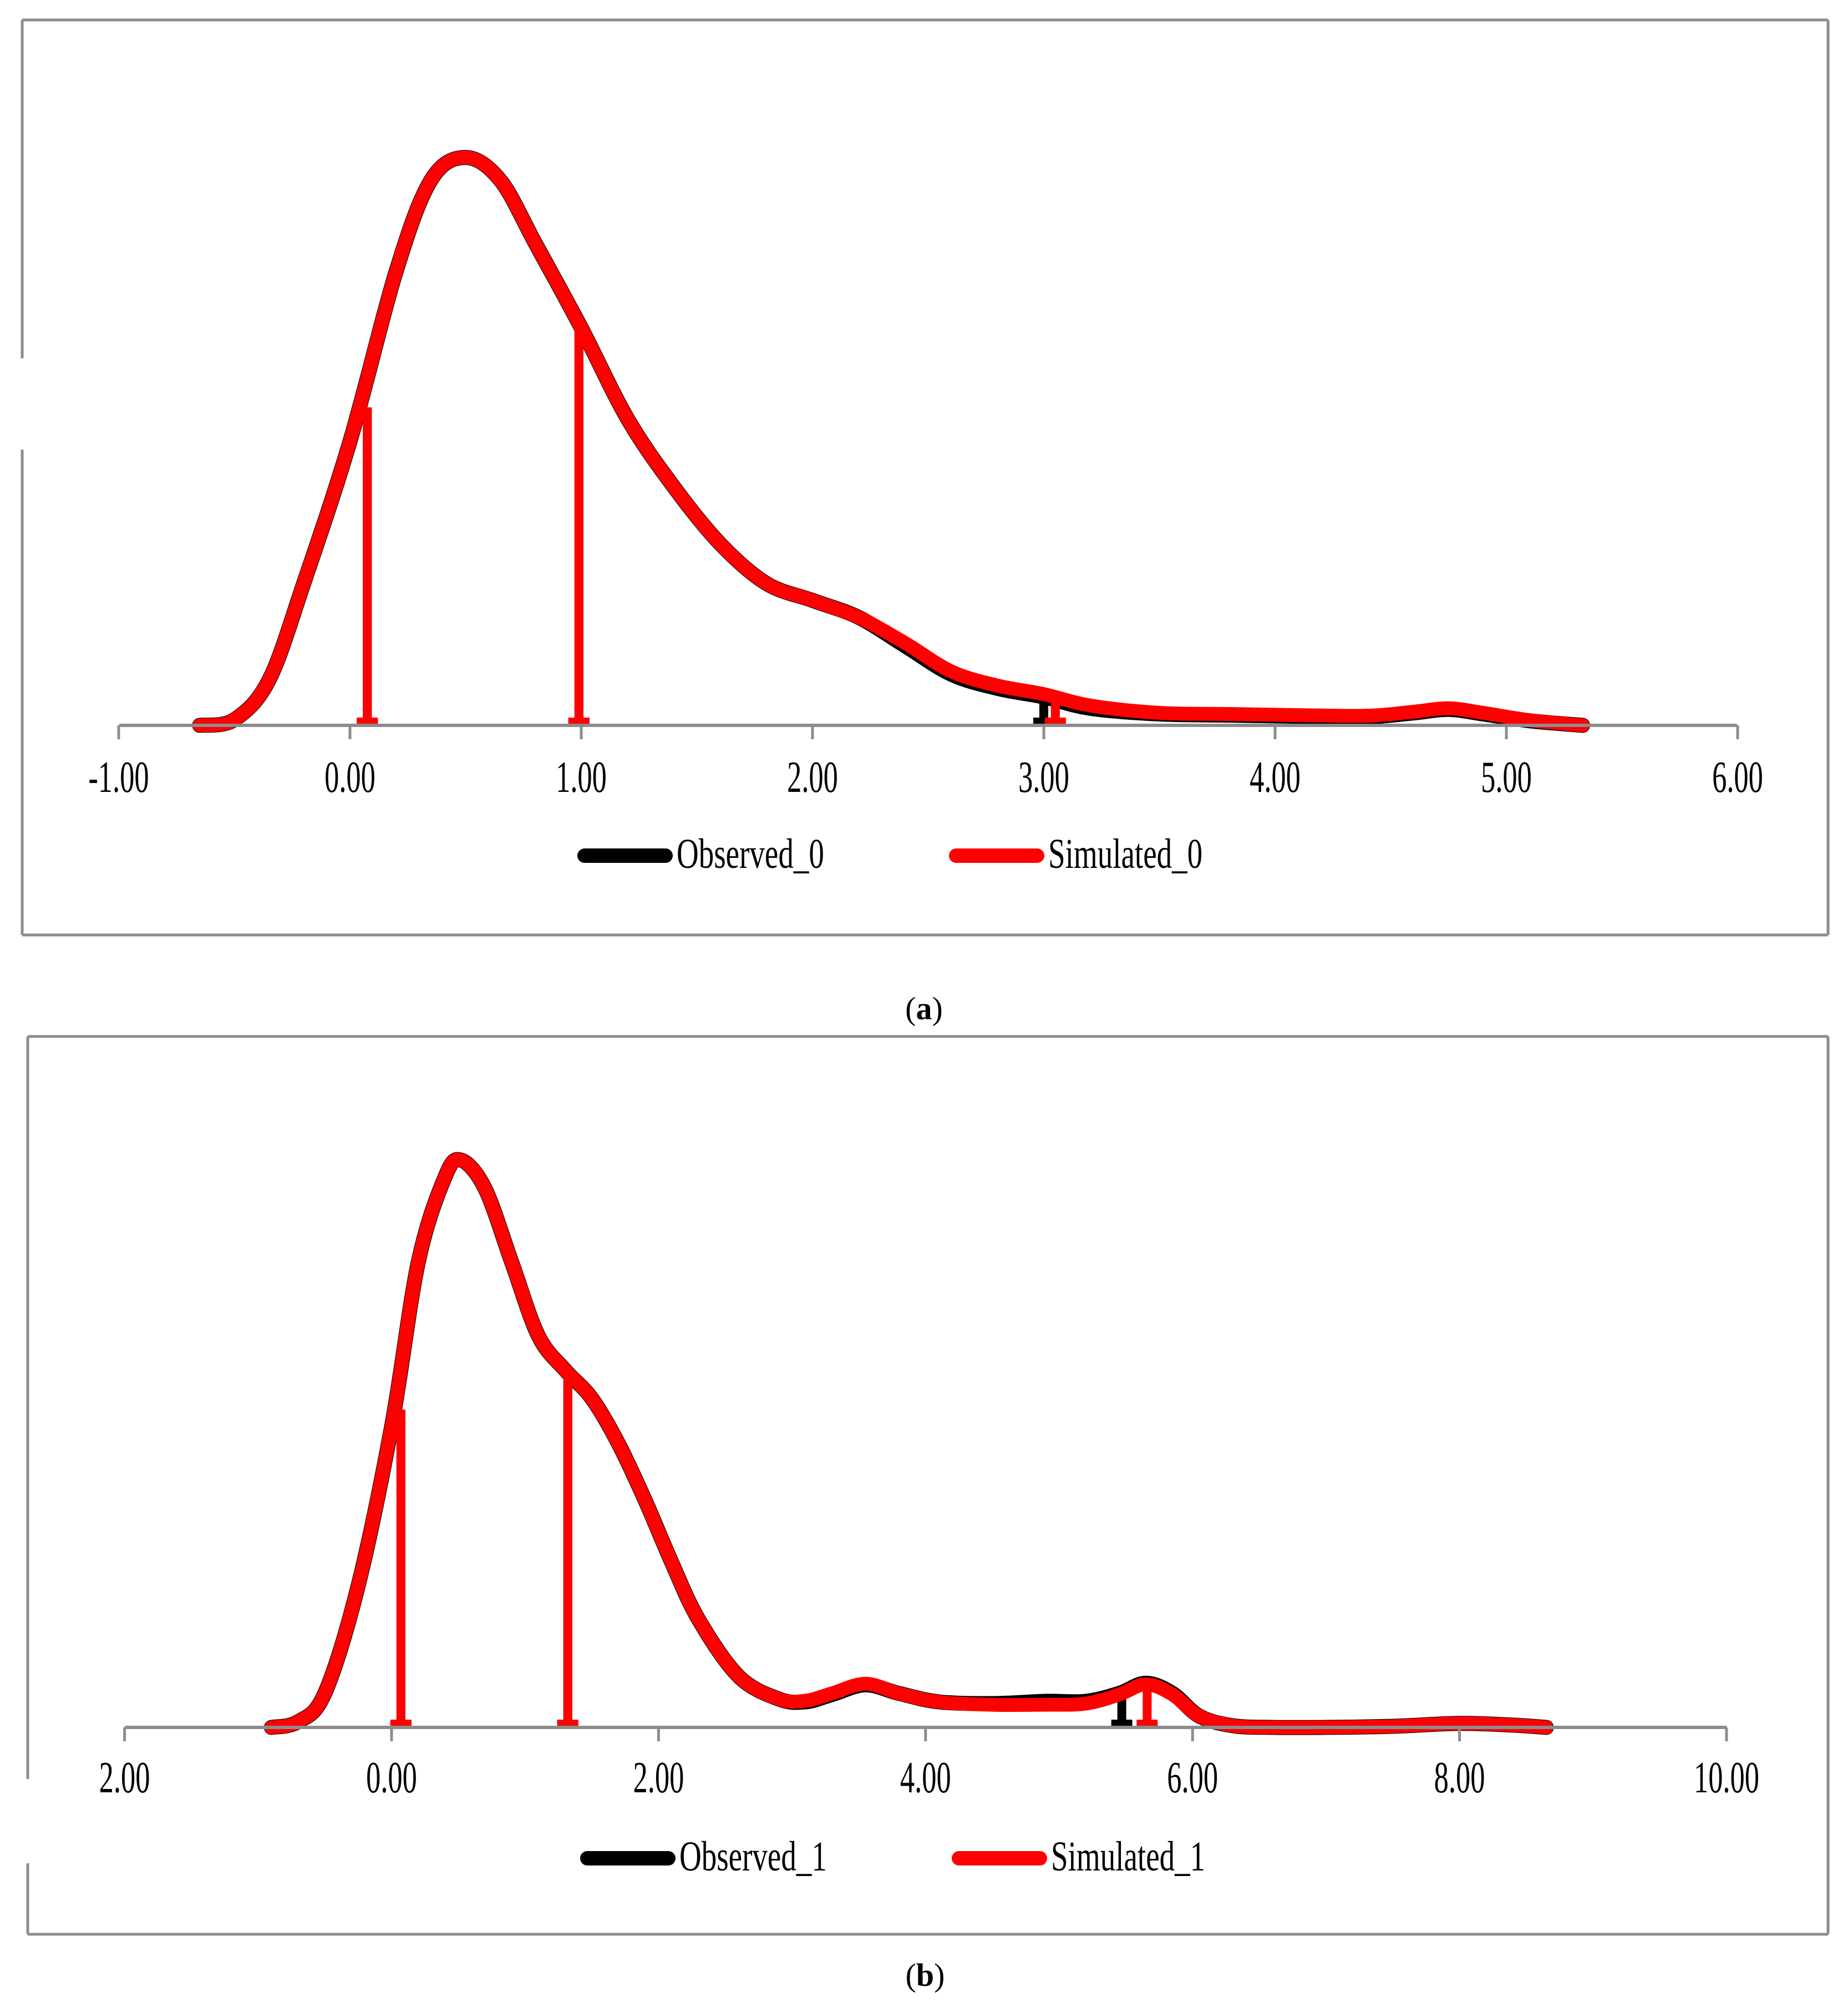 Image resolution: width=1848 pixels, height=2013 pixels. I want to click on caption-a-letter: a, so click(924, 1008).